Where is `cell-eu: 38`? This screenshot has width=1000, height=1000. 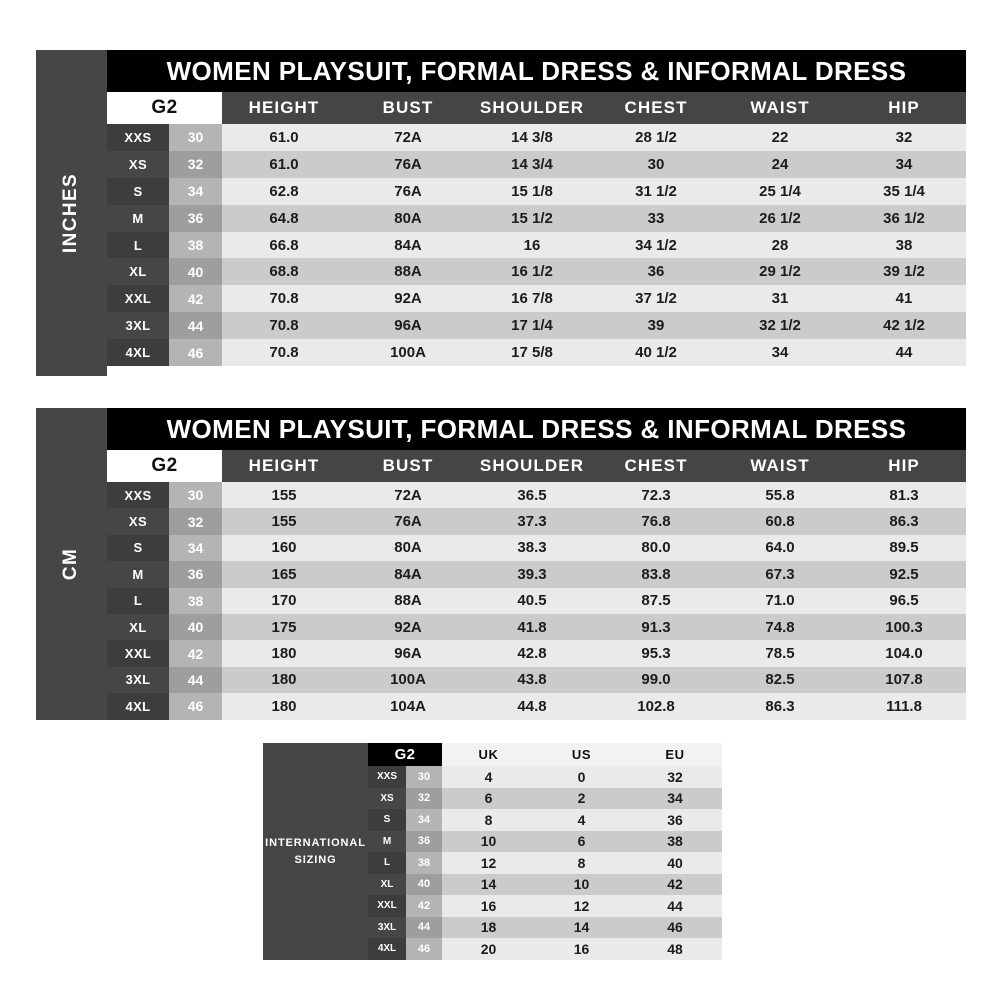
cell-eu: 38 is located at coordinates (675, 841).